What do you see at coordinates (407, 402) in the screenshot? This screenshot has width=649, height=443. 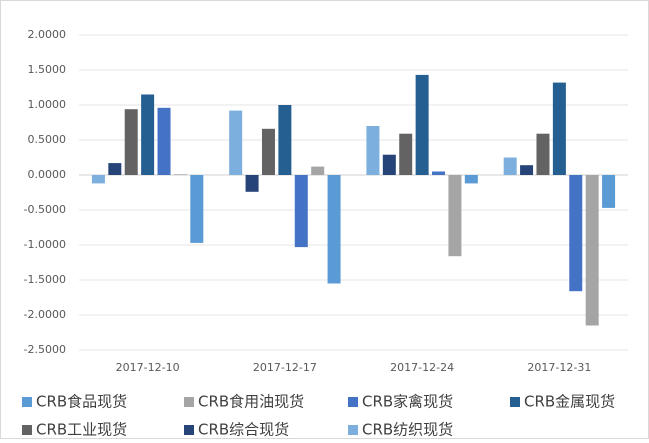 I see `legend-label: CRB家禽现货` at bounding box center [407, 402].